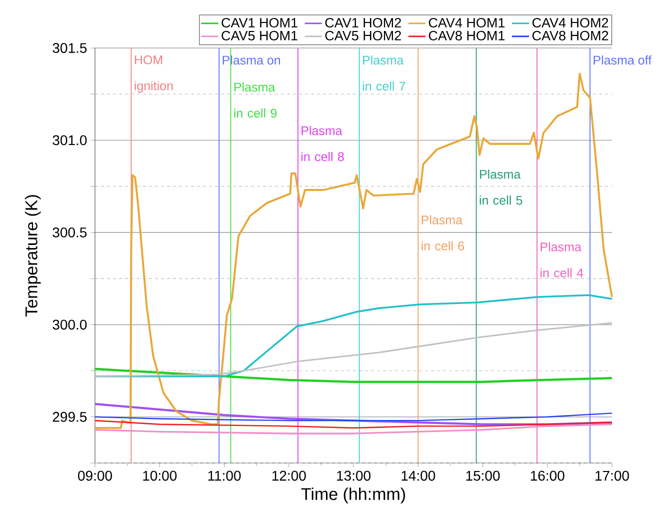 This screenshot has height=528, width=662. What do you see at coordinates (322, 144) in the screenshot?
I see `text: Plasma in cell 8` at bounding box center [322, 144].